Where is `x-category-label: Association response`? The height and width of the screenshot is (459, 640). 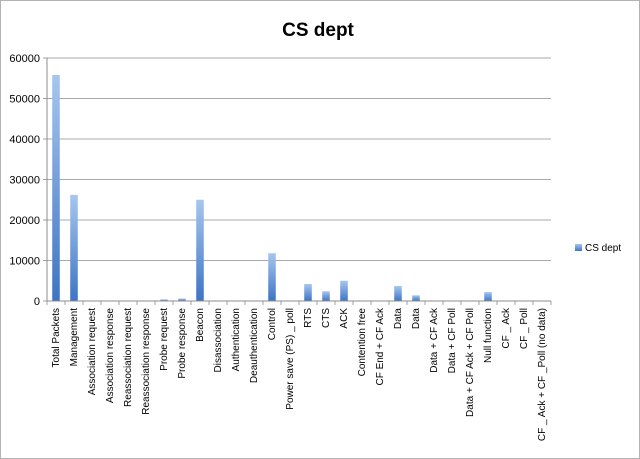
x-category-label: Association response is located at coordinates (110, 355).